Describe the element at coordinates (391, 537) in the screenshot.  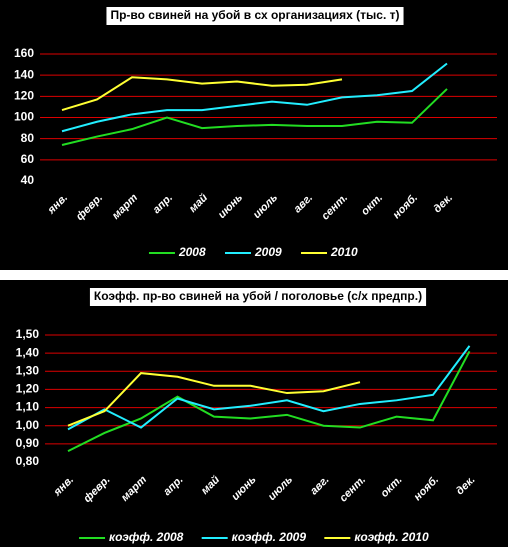
I see `legend-label: коэфф. 2010` at that location.